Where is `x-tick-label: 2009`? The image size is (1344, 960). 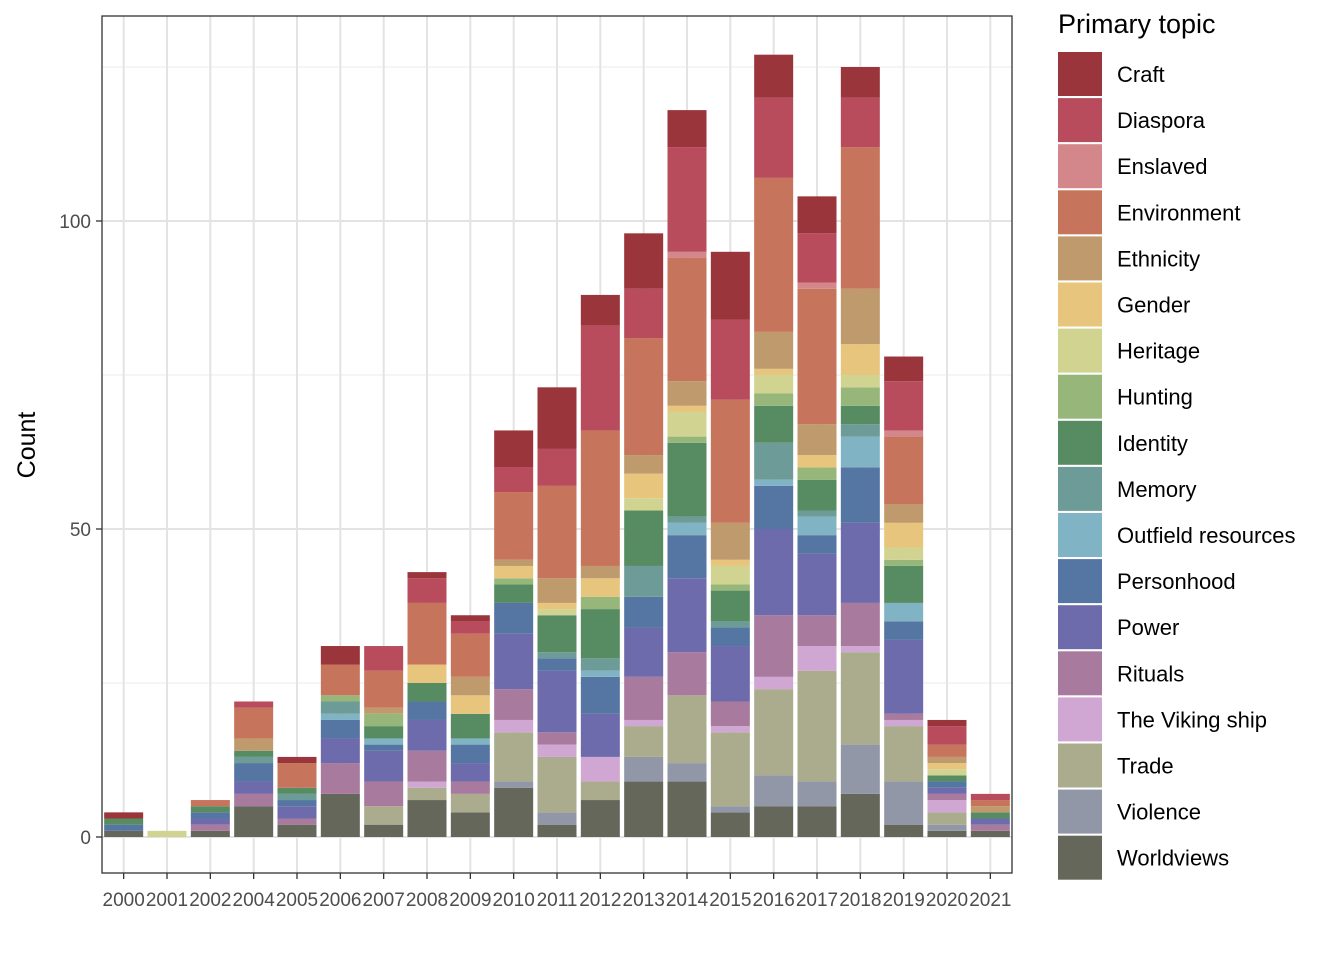 x-tick-label: 2009 is located at coordinates (470, 900).